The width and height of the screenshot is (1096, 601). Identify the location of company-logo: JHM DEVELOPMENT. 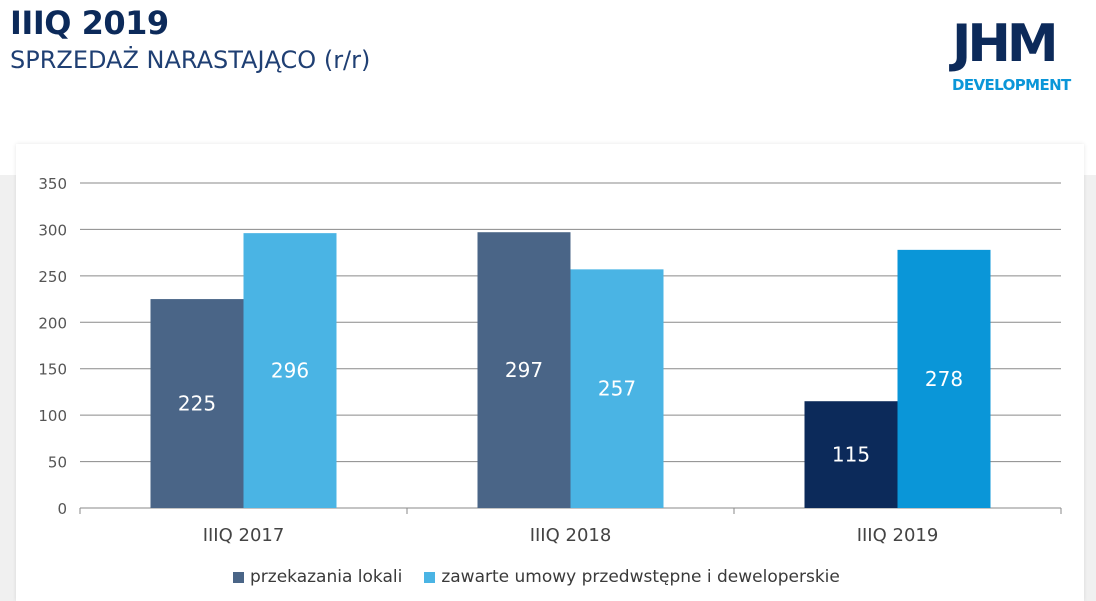
(1018, 55).